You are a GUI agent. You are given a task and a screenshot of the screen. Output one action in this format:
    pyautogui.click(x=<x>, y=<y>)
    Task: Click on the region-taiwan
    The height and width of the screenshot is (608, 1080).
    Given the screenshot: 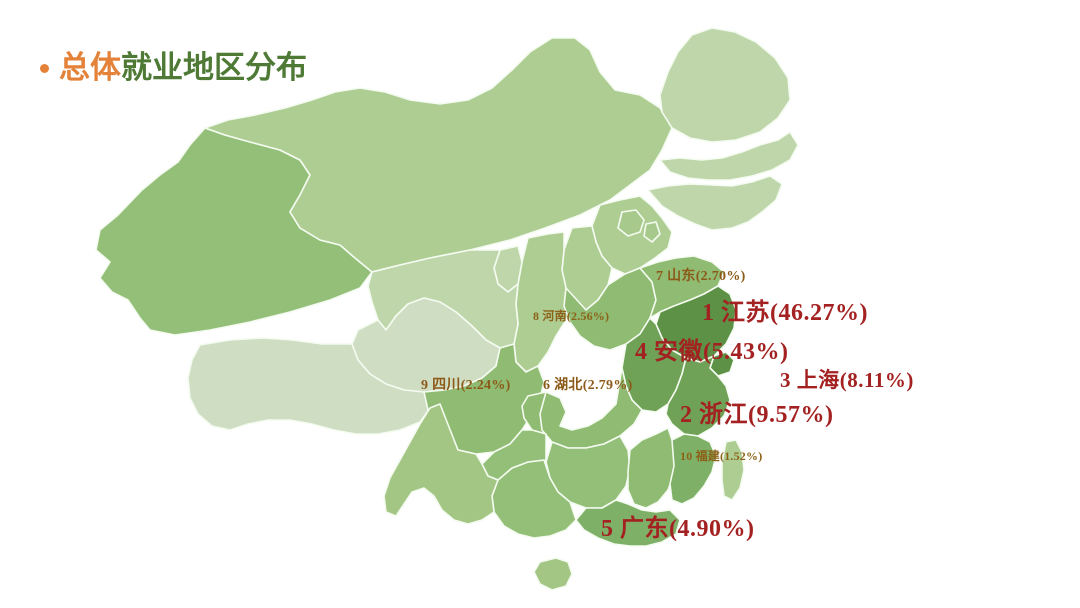 What is the action you would take?
    pyautogui.click(x=733, y=470)
    